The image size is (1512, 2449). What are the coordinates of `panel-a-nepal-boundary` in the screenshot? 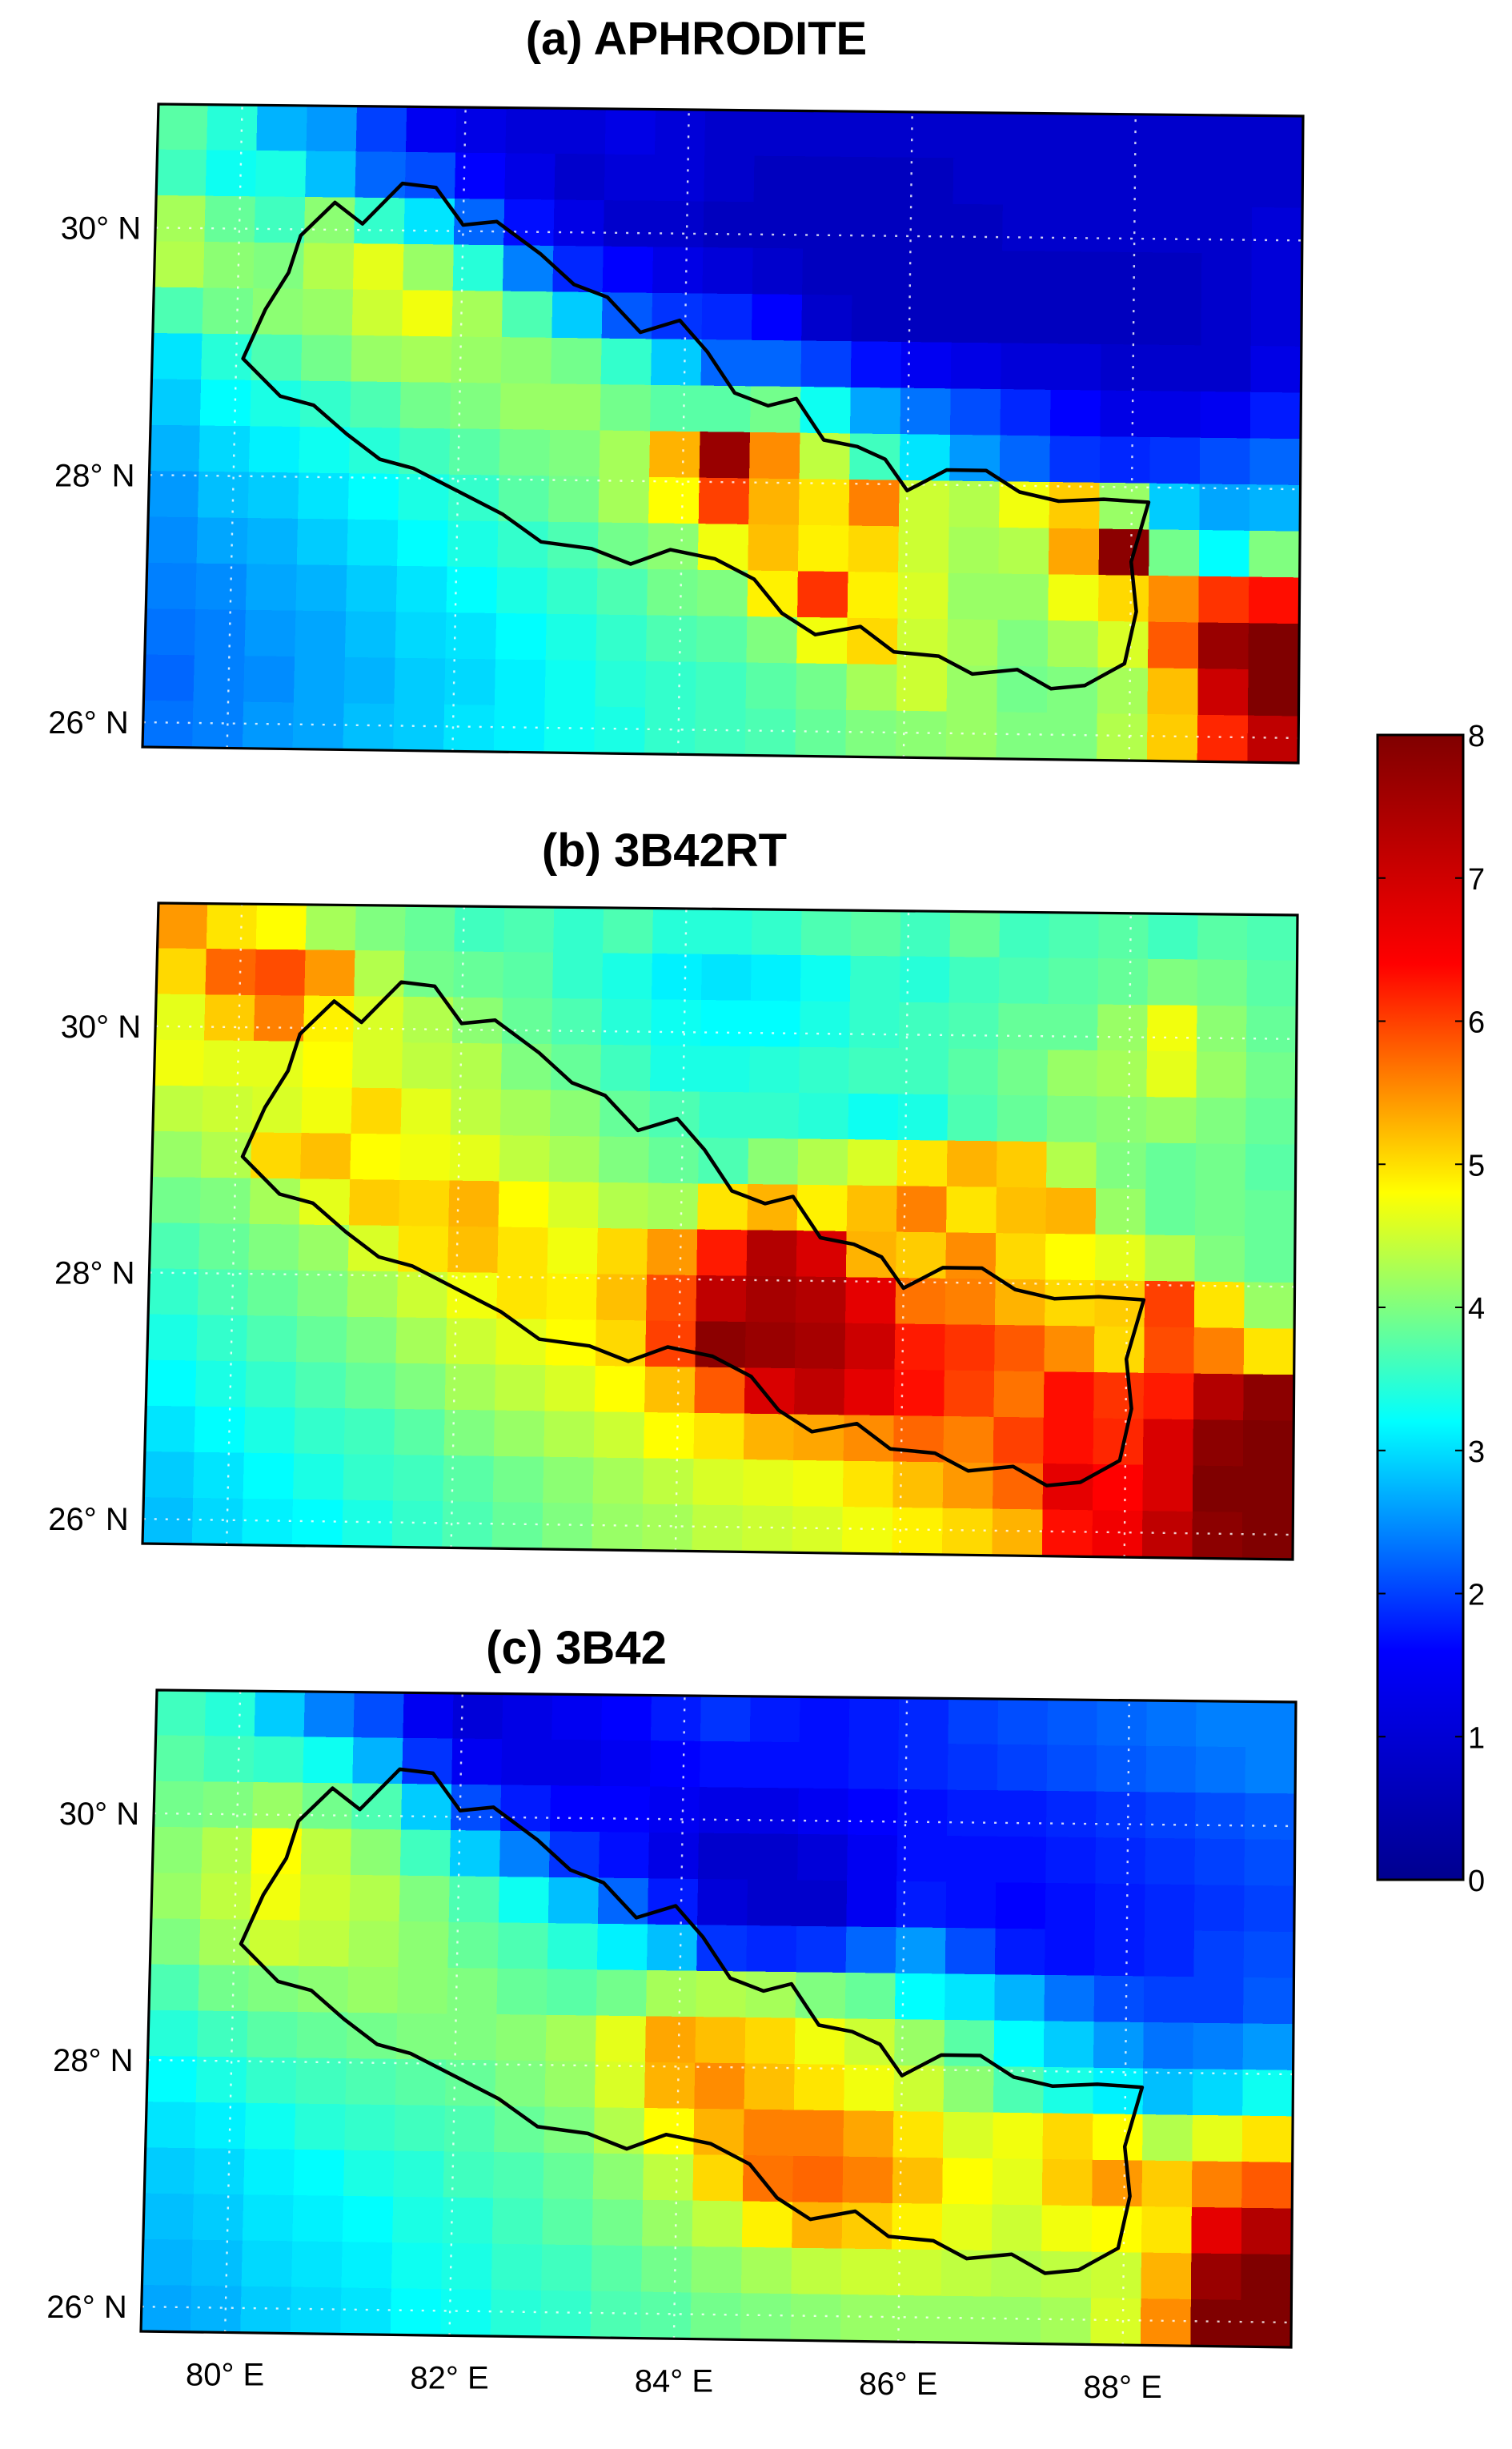 It's located at (696, 436).